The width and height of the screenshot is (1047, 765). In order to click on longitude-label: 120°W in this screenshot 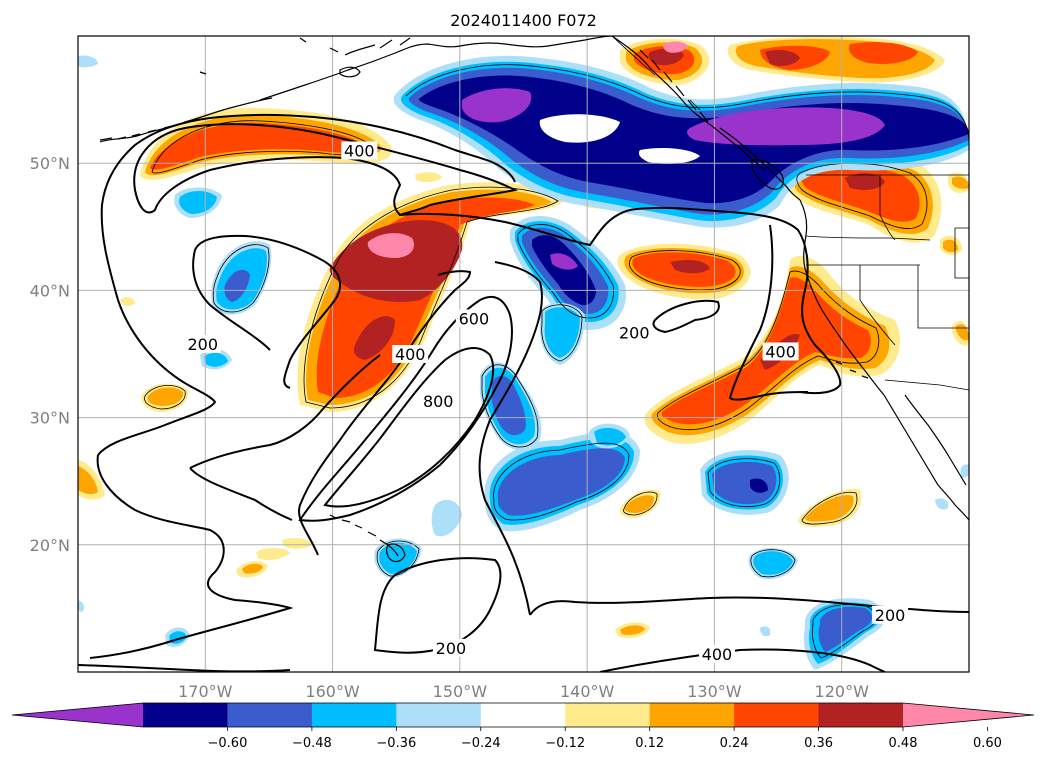, I will do `click(842, 691)`.